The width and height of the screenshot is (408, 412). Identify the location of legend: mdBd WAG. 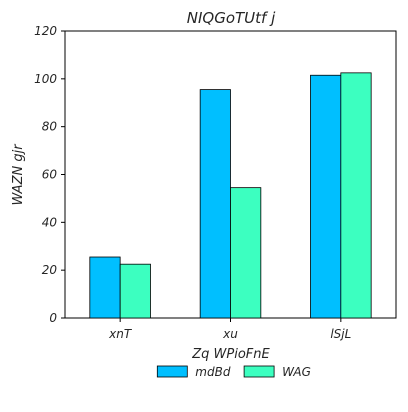
(234, 372).